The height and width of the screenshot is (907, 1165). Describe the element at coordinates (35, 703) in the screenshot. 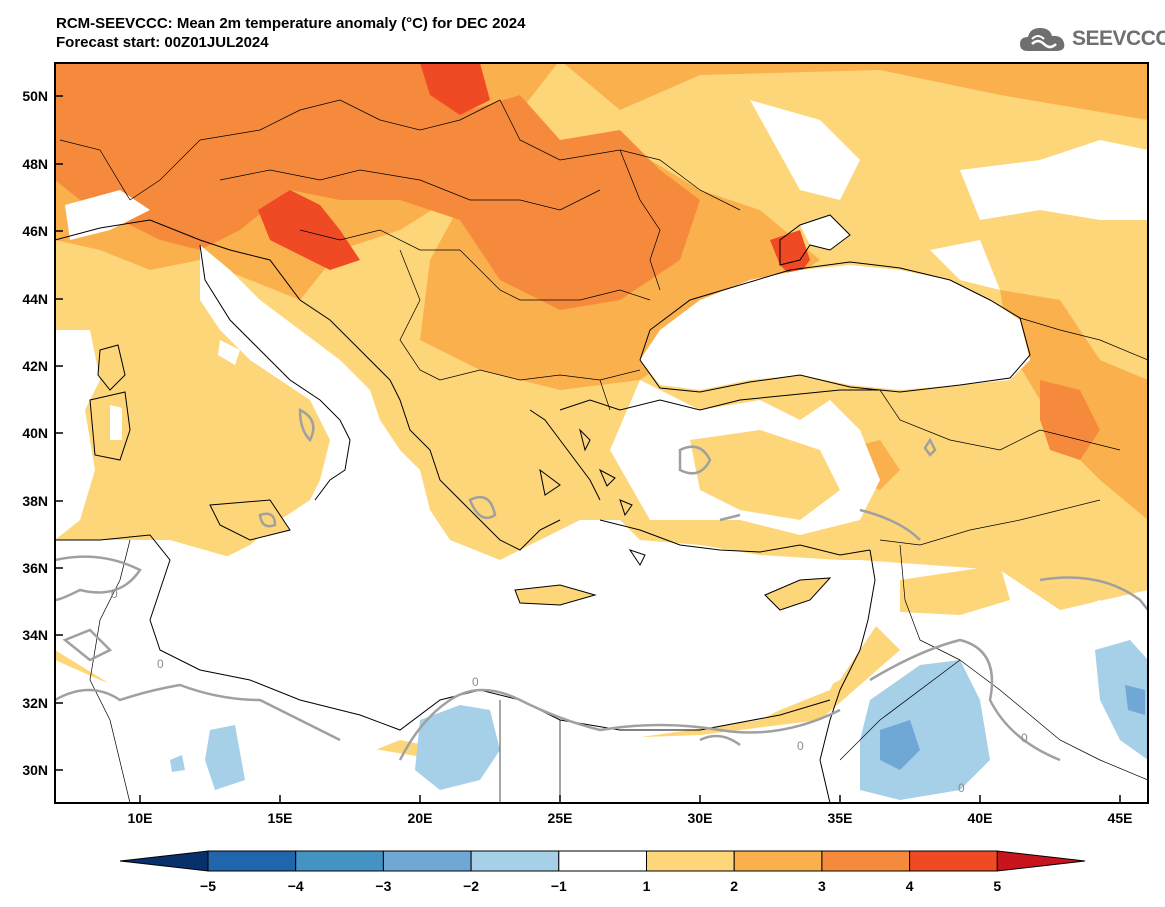

I see `lat-label: 32N` at that location.